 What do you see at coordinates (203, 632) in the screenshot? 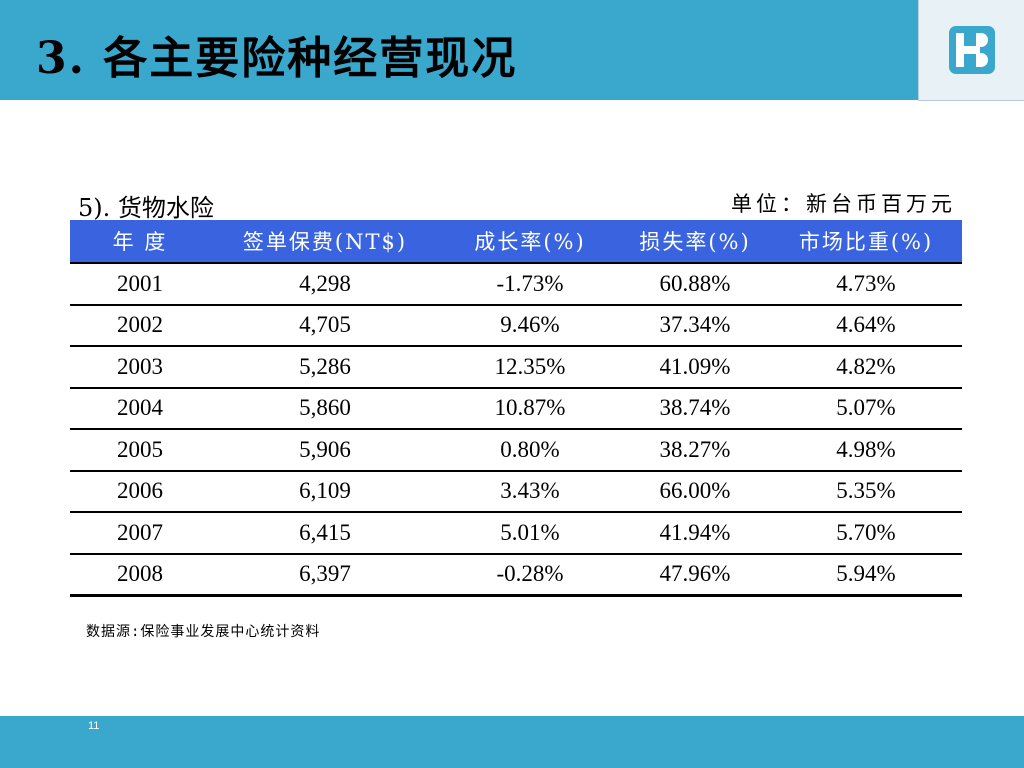
I see `source-note: 数据源:保险事业发展中心统计资料` at bounding box center [203, 632].